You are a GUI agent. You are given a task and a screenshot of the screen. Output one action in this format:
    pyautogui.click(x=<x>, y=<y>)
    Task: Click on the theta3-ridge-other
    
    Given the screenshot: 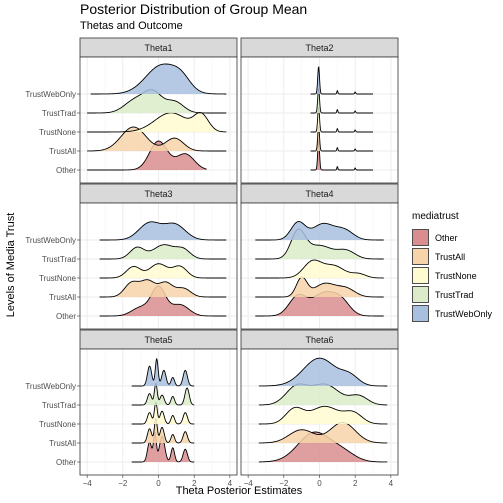 What is the action you would take?
    pyautogui.click(x=163, y=300)
    